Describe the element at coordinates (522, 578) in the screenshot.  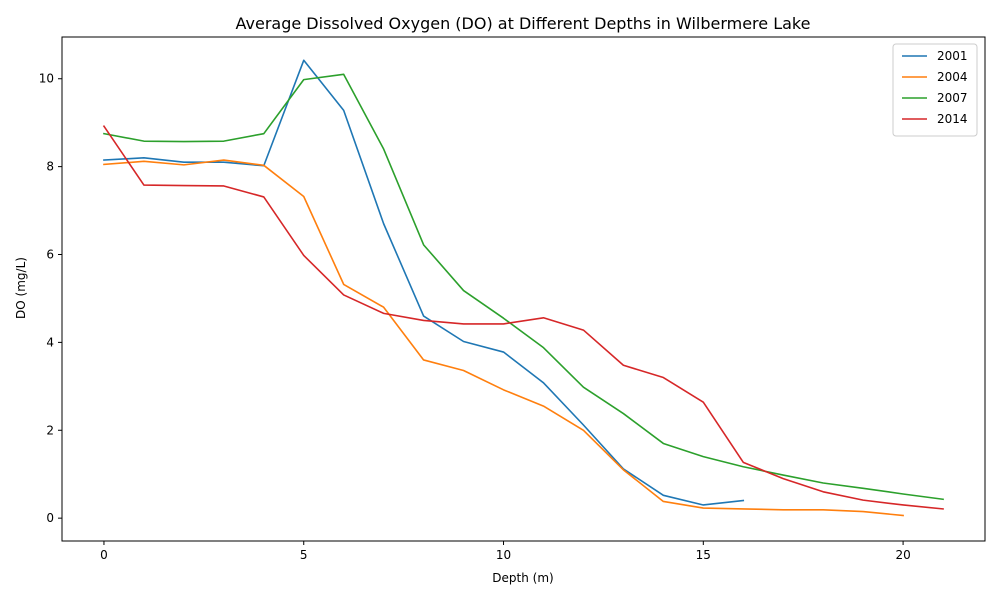
I see `x-axis-title: Depth (m)` at that location.